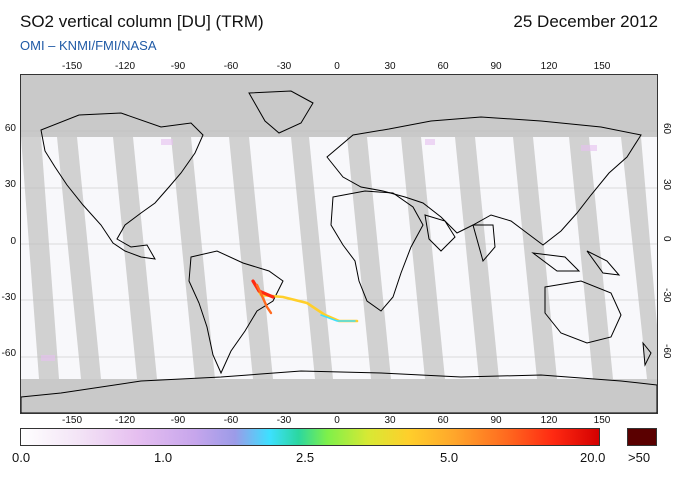 This screenshot has width=676, height=480. What do you see at coordinates (666, 185) in the screenshot?
I see `lat-tick-right: 30` at bounding box center [666, 185].